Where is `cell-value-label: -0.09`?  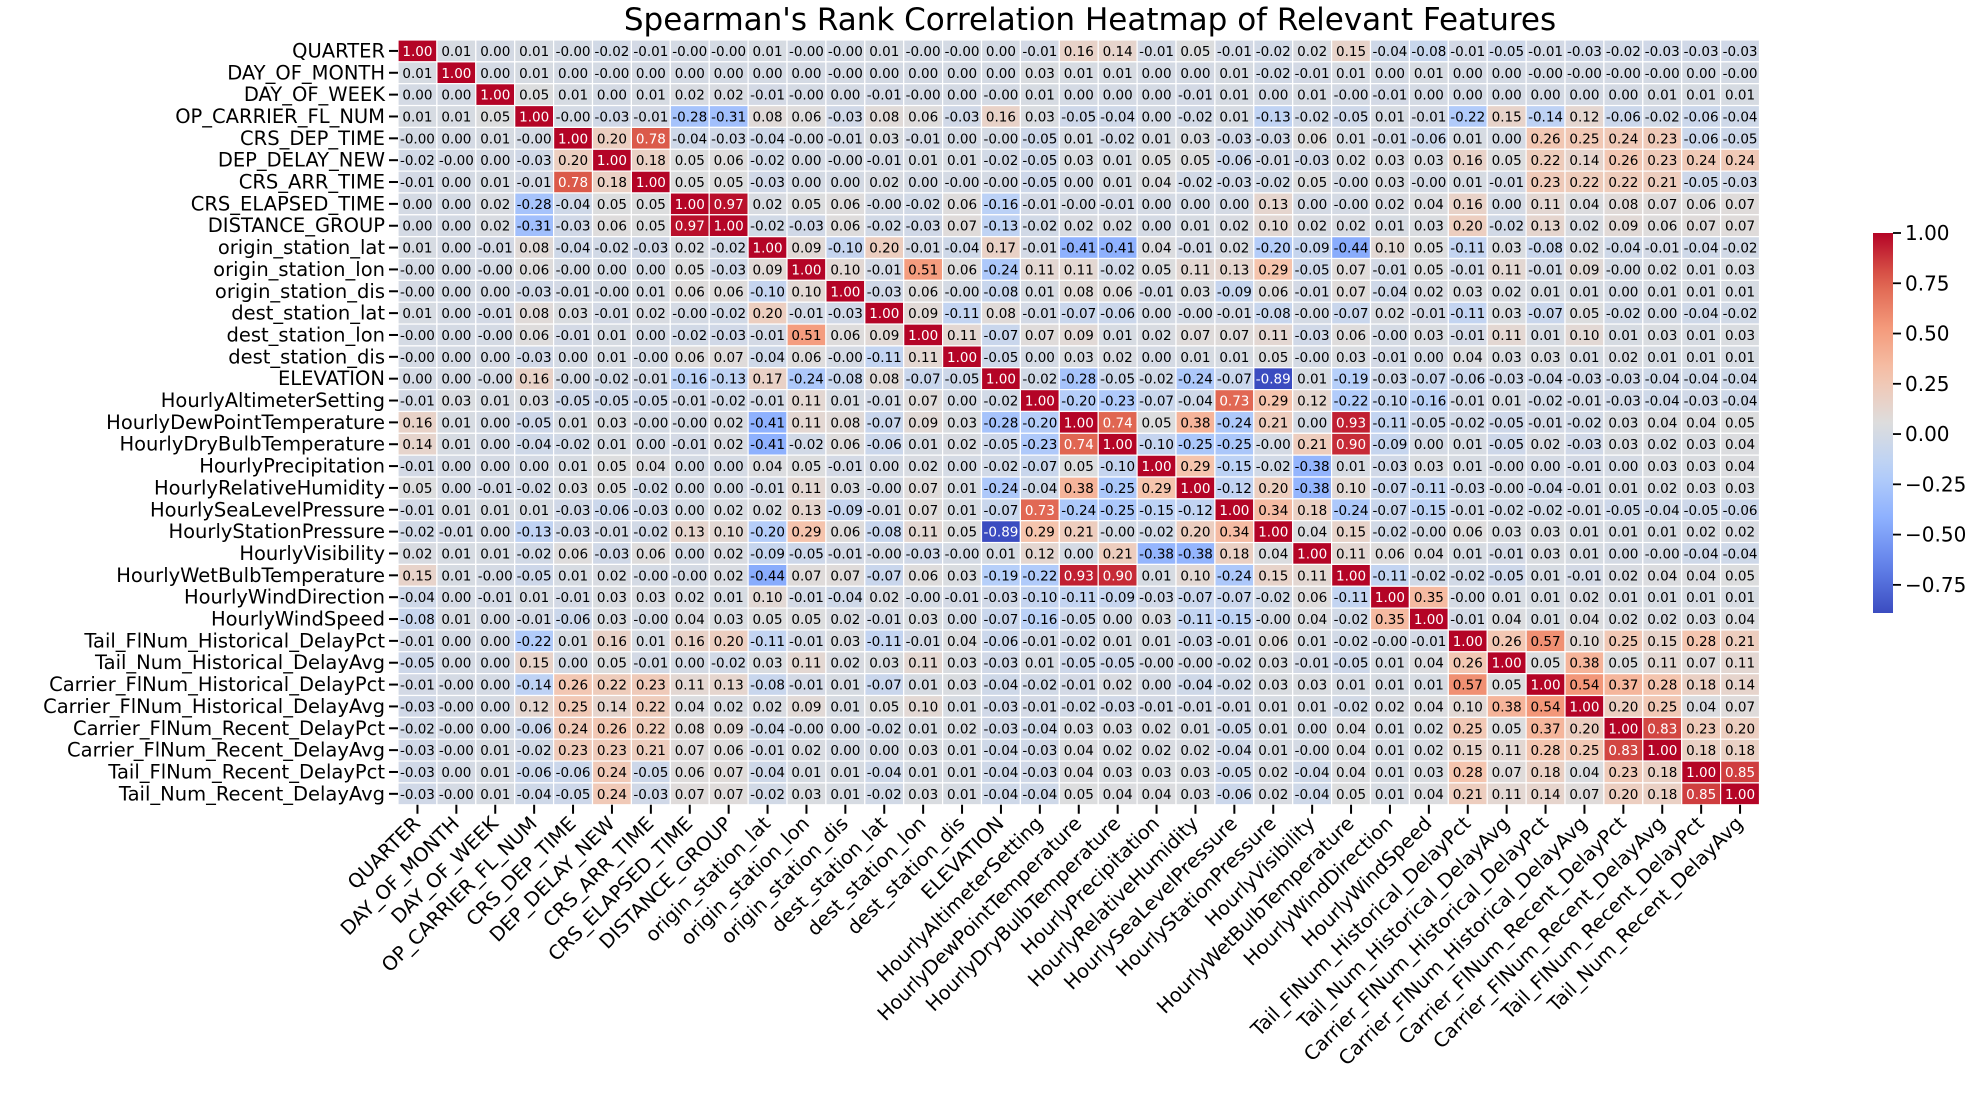
cell-value-label: -0.09 is located at coordinates (767, 554).